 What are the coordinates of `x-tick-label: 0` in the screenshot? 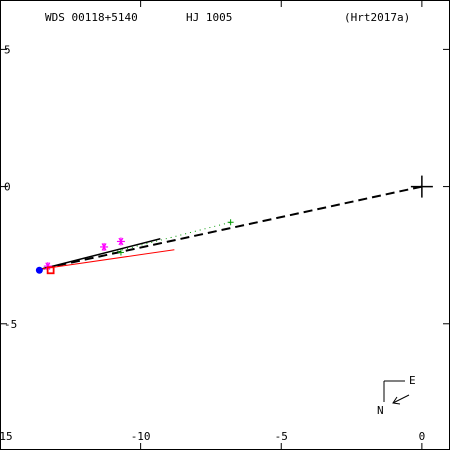 It's located at (422, 436).